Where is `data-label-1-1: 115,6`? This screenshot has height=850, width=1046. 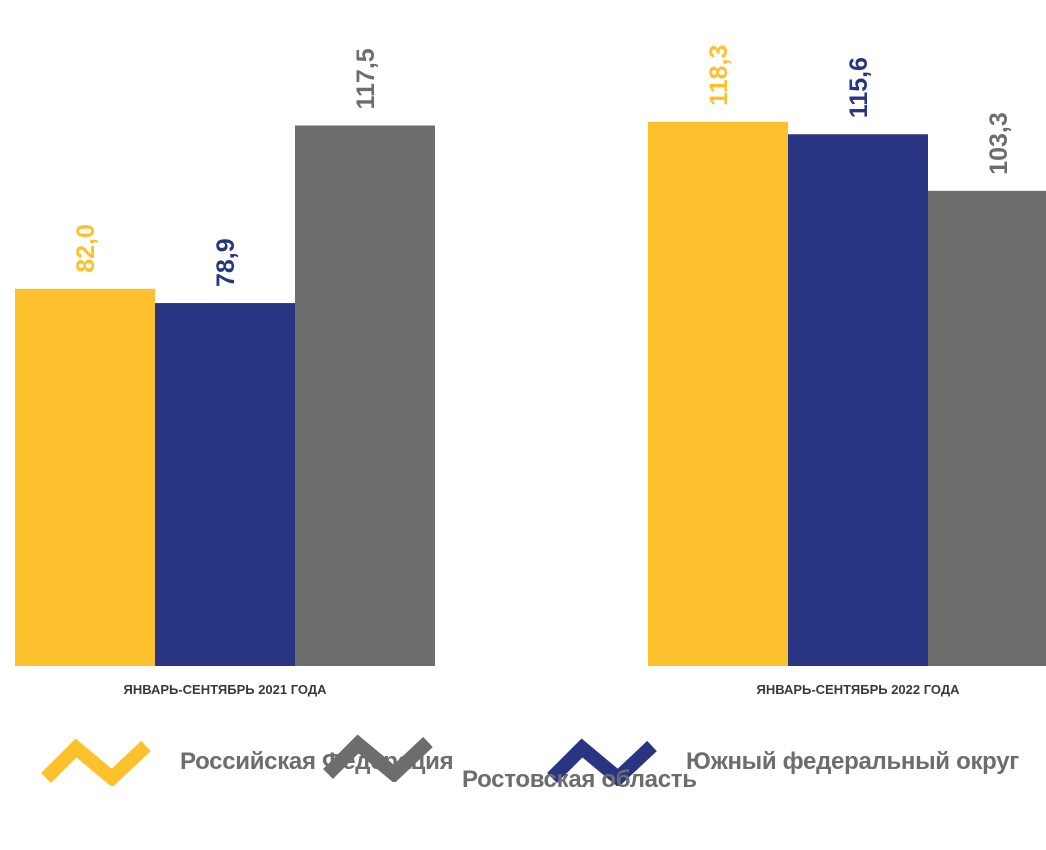
data-label-1-1: 115,6 is located at coordinates (859, 87).